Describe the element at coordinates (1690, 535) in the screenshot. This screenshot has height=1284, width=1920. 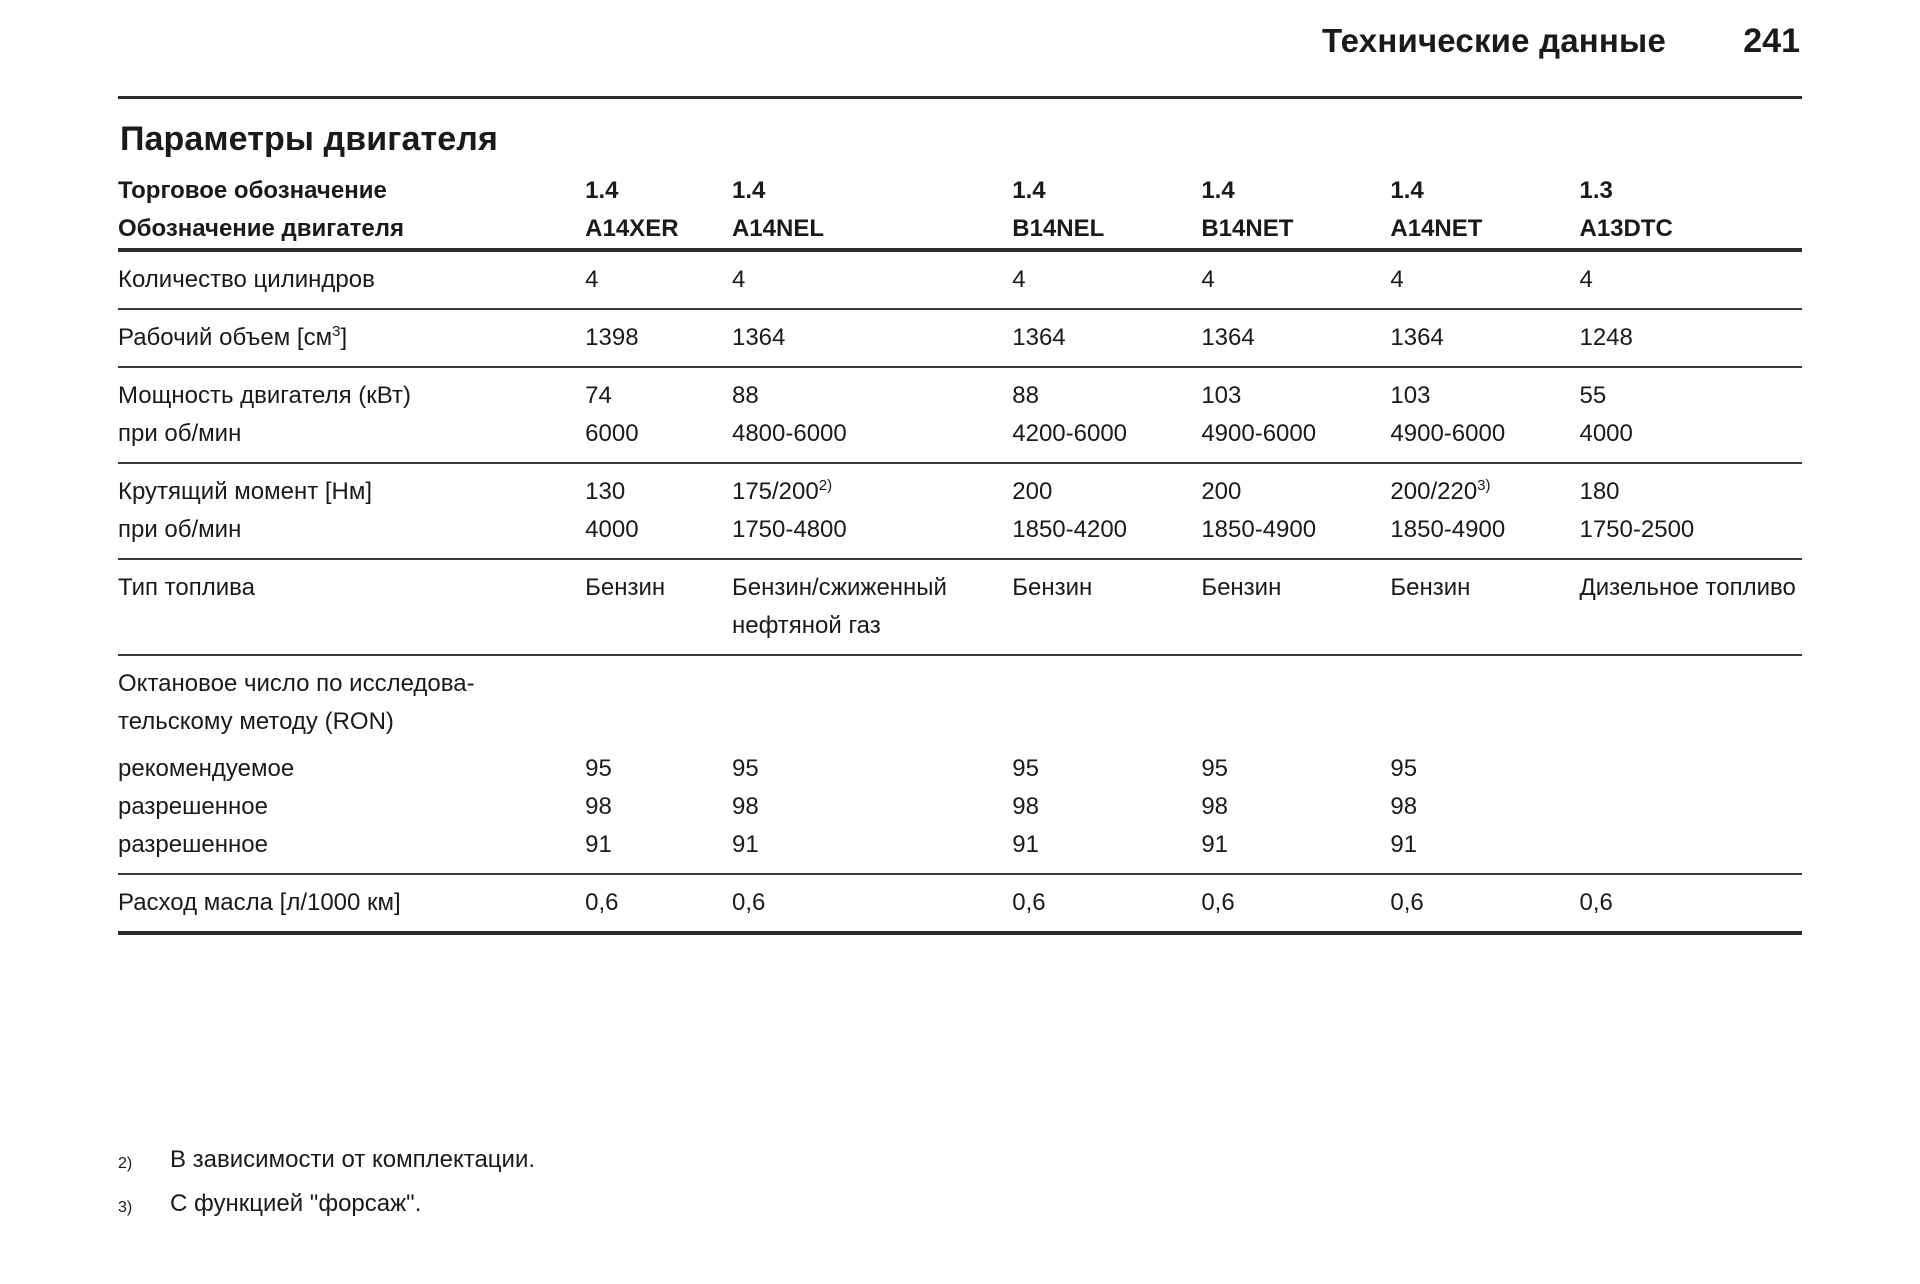
I see `cell-value: 1750-2500` at that location.